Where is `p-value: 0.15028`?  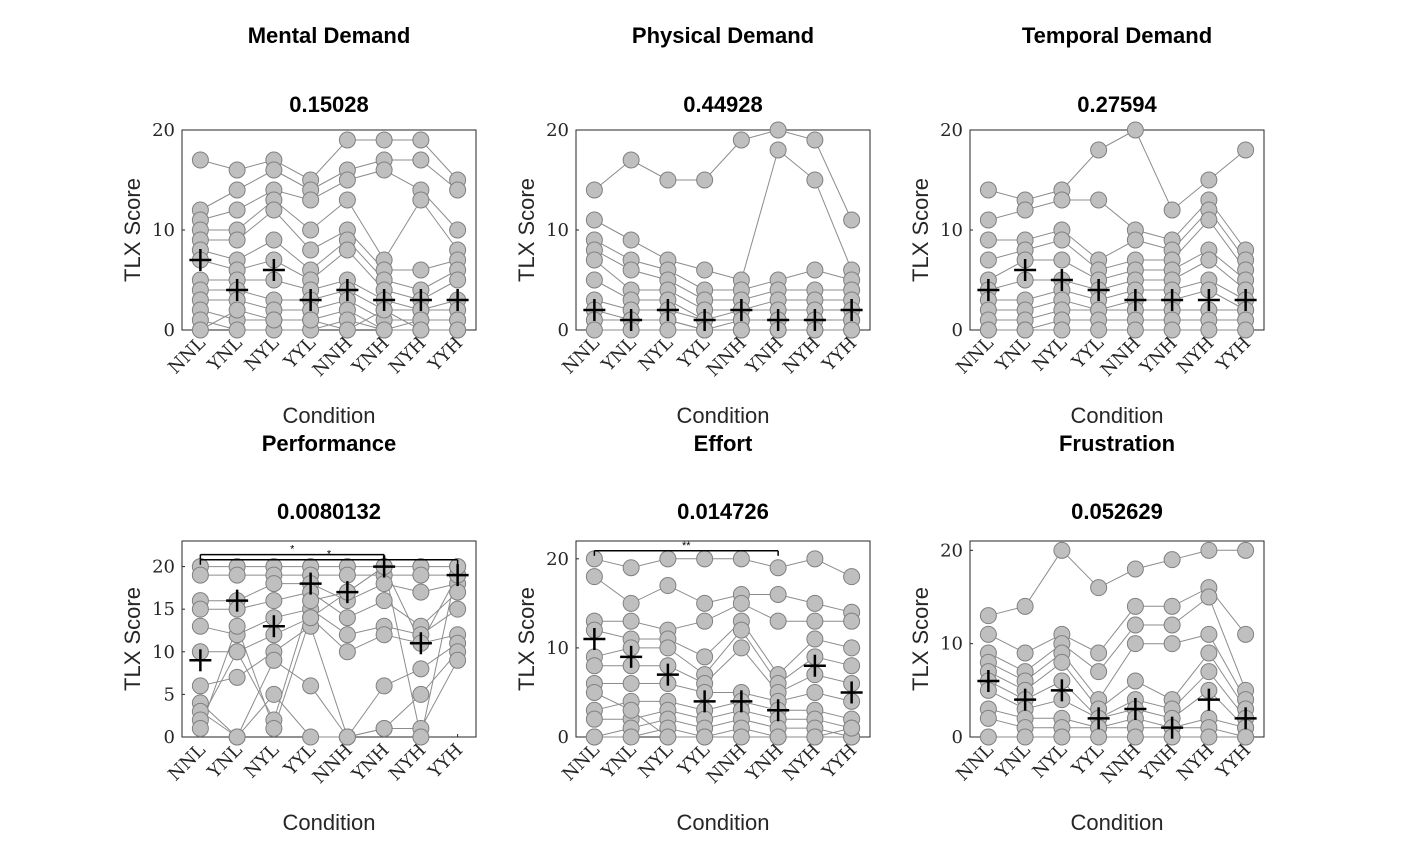 p-value: 0.15028 is located at coordinates (329, 104).